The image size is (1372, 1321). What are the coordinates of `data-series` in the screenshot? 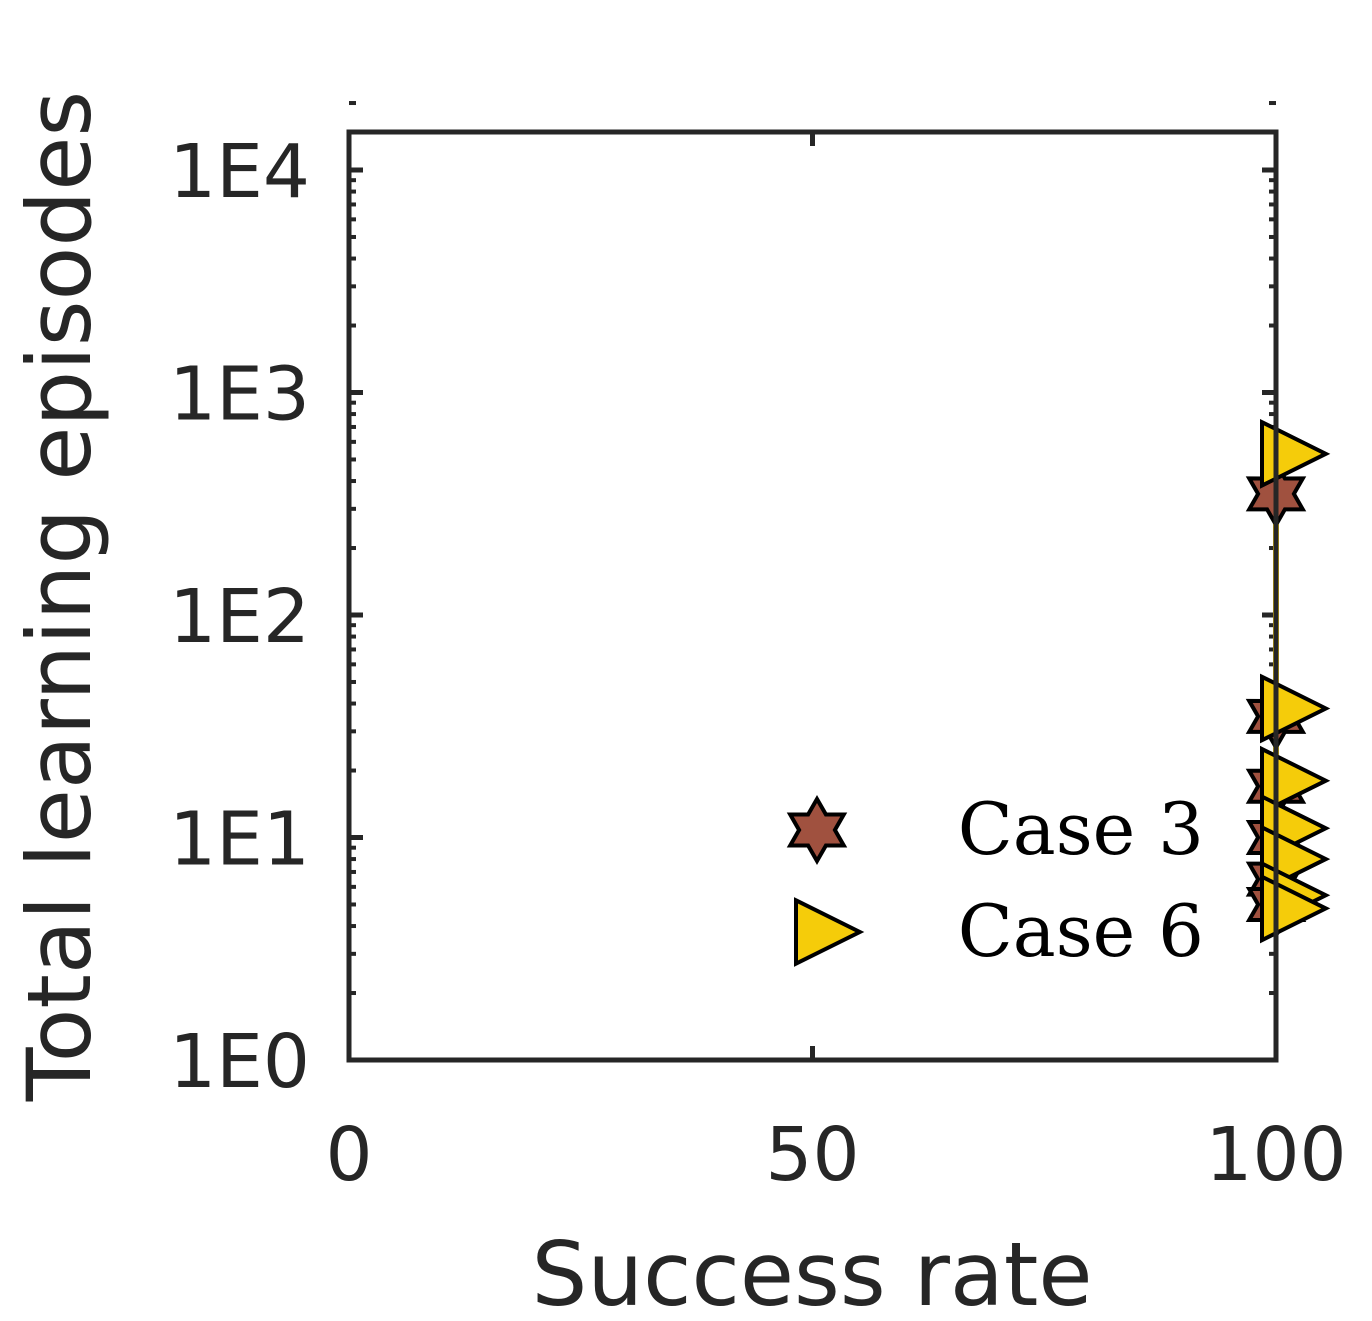 It's located at (1288, 681).